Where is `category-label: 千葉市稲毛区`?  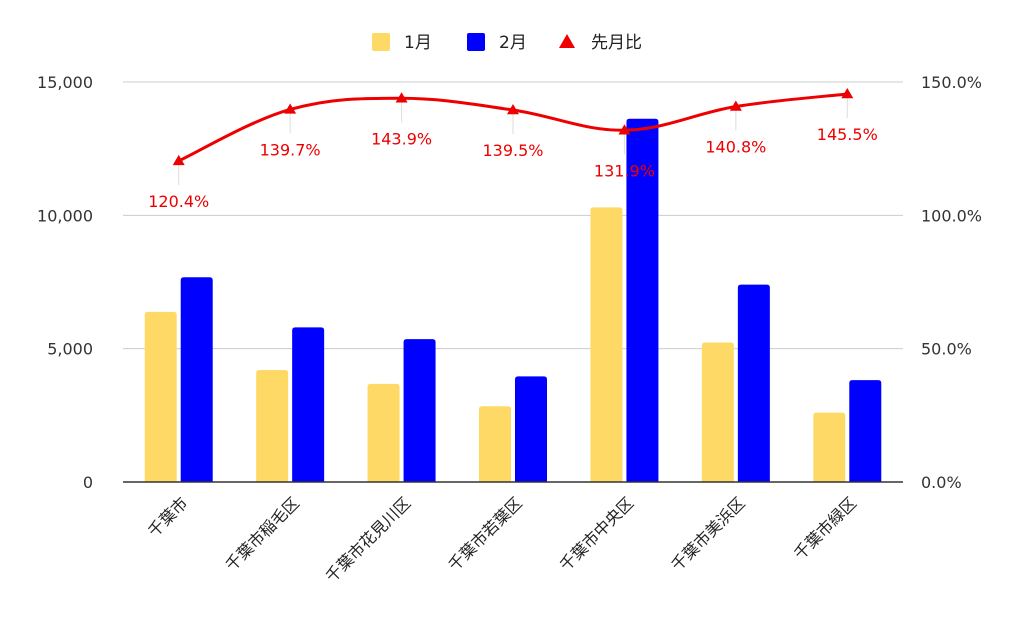 category-label: 千葉市稲毛区 is located at coordinates (262, 533).